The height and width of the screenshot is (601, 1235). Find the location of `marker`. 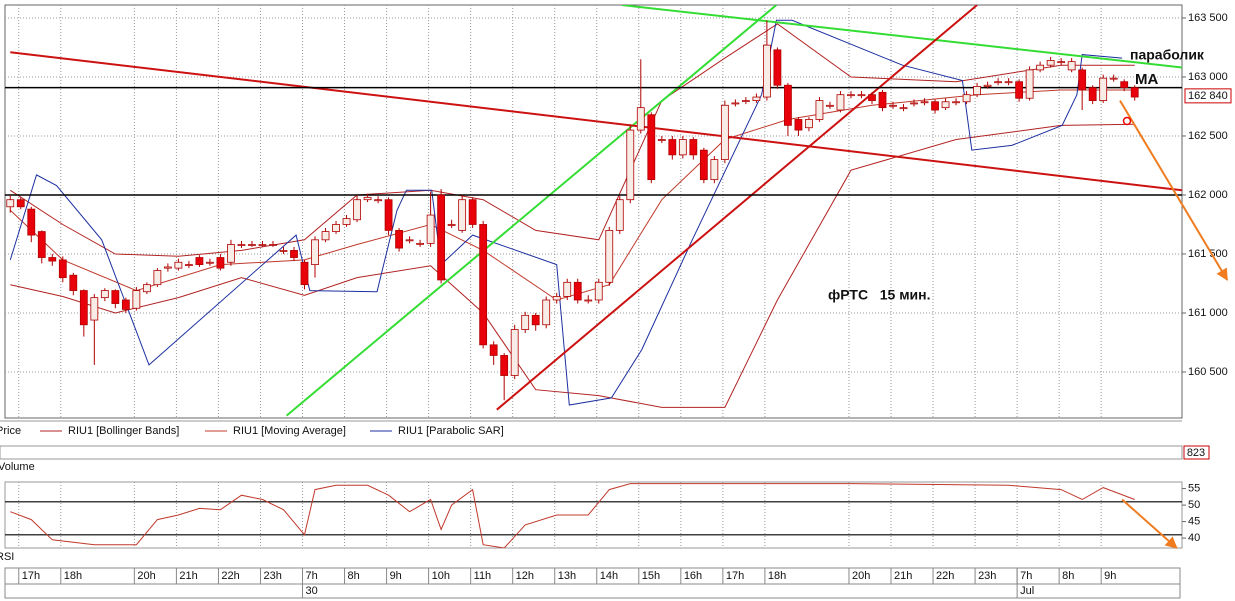

marker is located at coordinates (1127, 121).